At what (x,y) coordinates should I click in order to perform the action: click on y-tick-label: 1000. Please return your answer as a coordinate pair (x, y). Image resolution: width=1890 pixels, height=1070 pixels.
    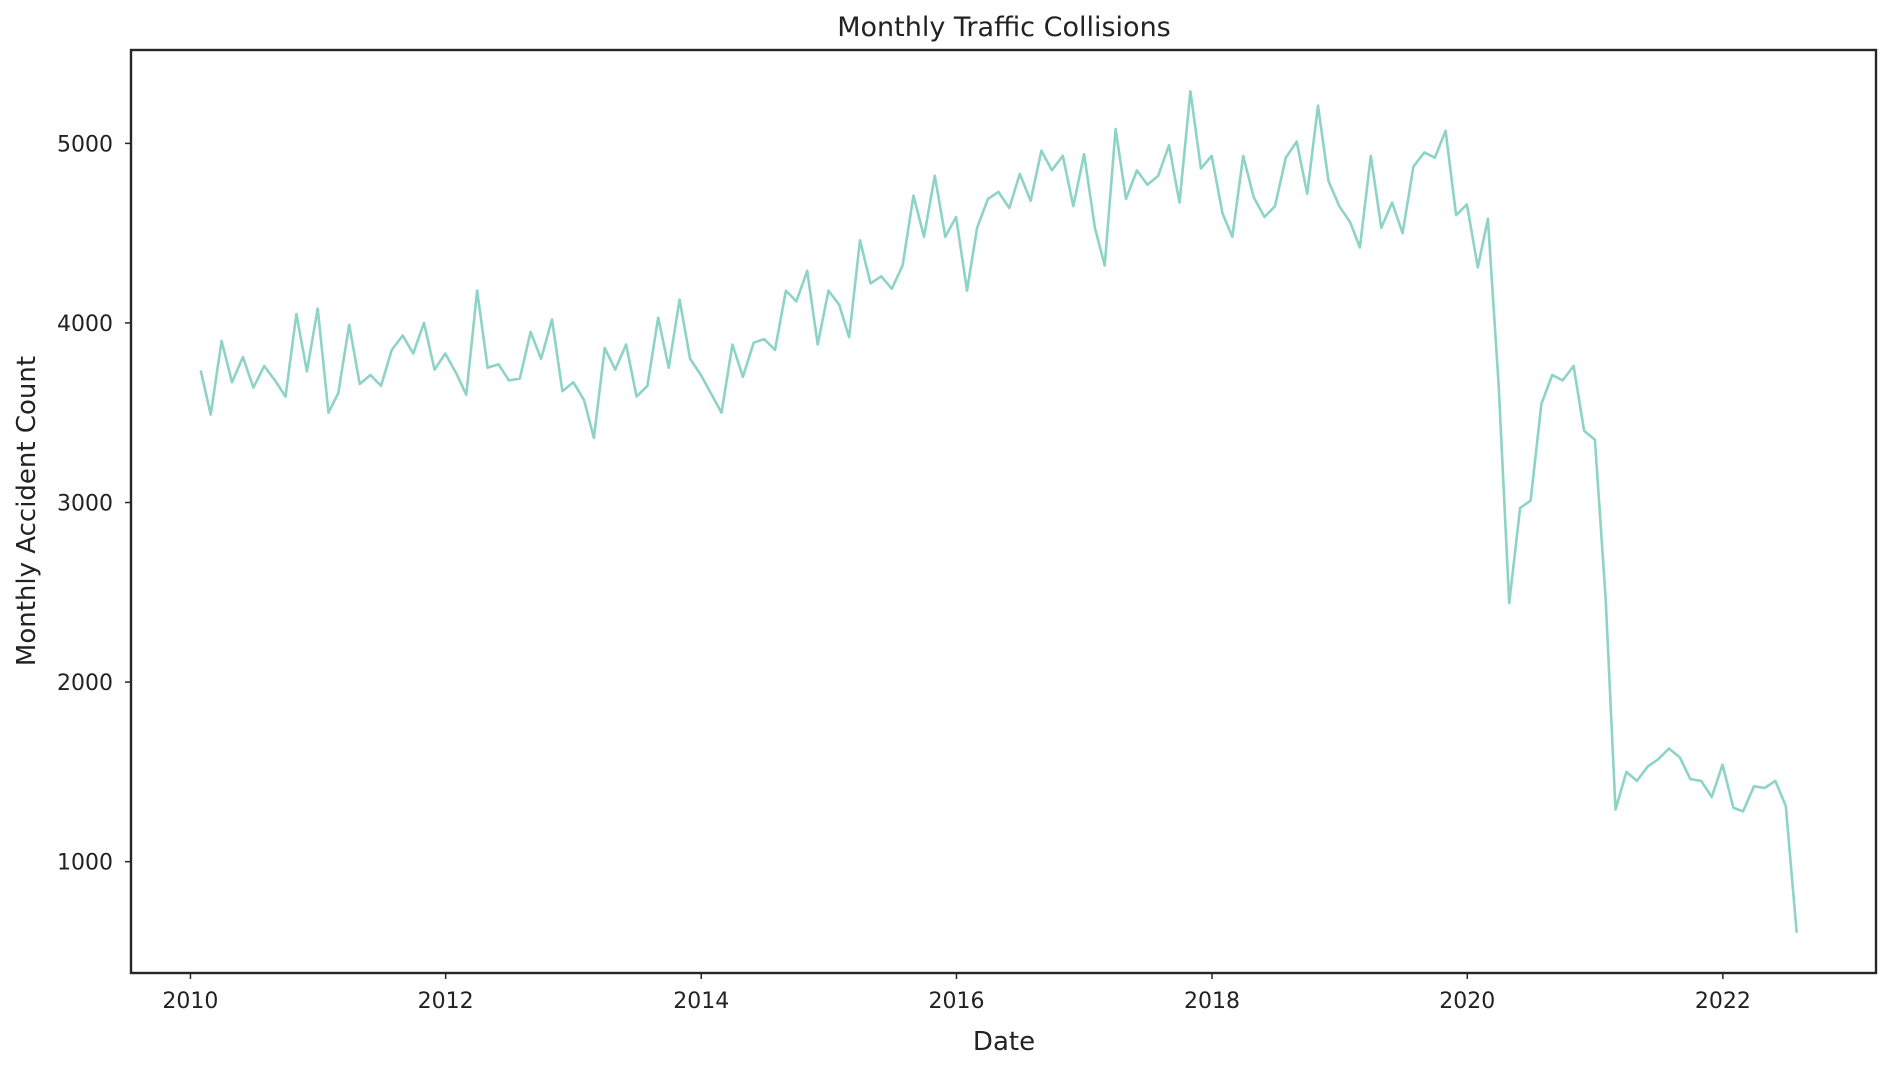
    Looking at the image, I should click on (85, 863).